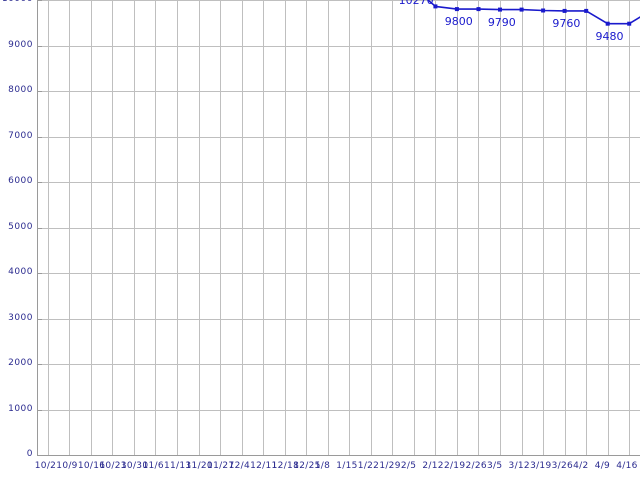  I want to click on x-axis-tick-label: 1/8, so click(322, 466).